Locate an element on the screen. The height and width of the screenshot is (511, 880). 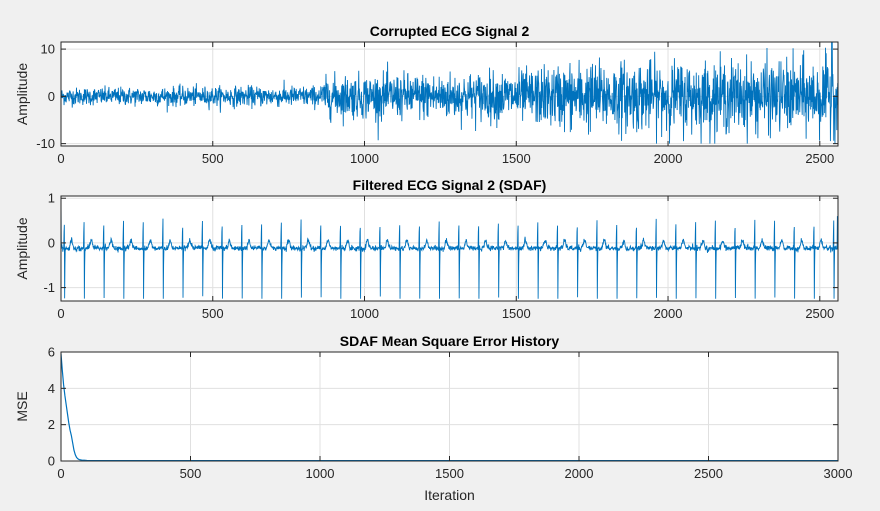
y-tick-label: 6 is located at coordinates (51, 352).